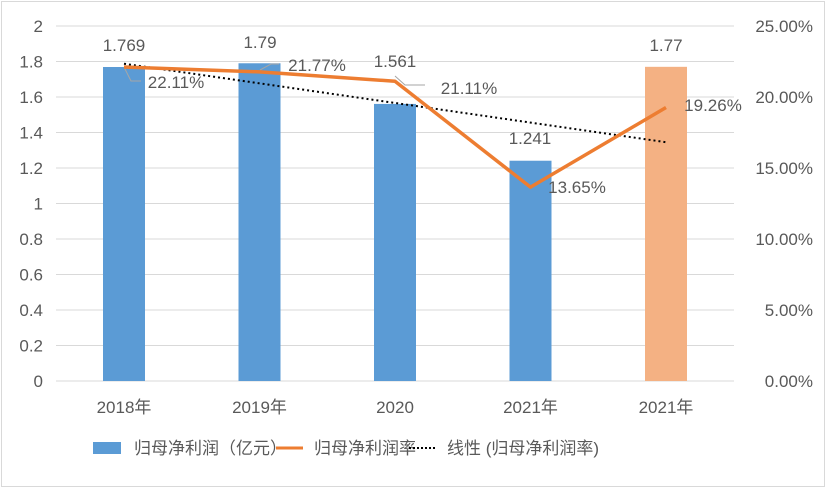 This screenshot has height=493, width=828. I want to click on left-tick-label: 1, so click(38, 204).